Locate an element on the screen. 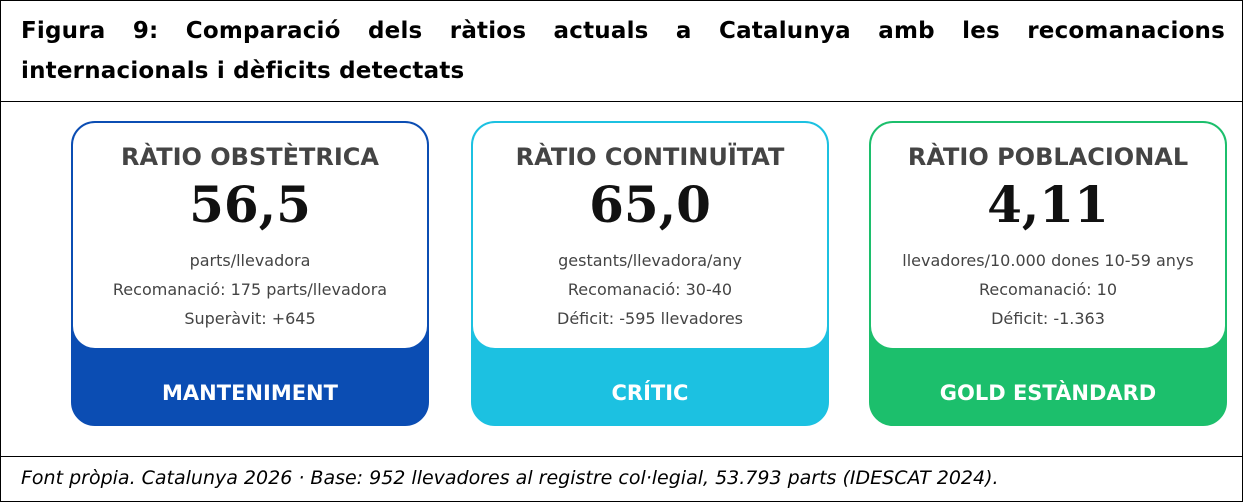  card-status: GOLD ESTÀNDARD is located at coordinates (1048, 393).